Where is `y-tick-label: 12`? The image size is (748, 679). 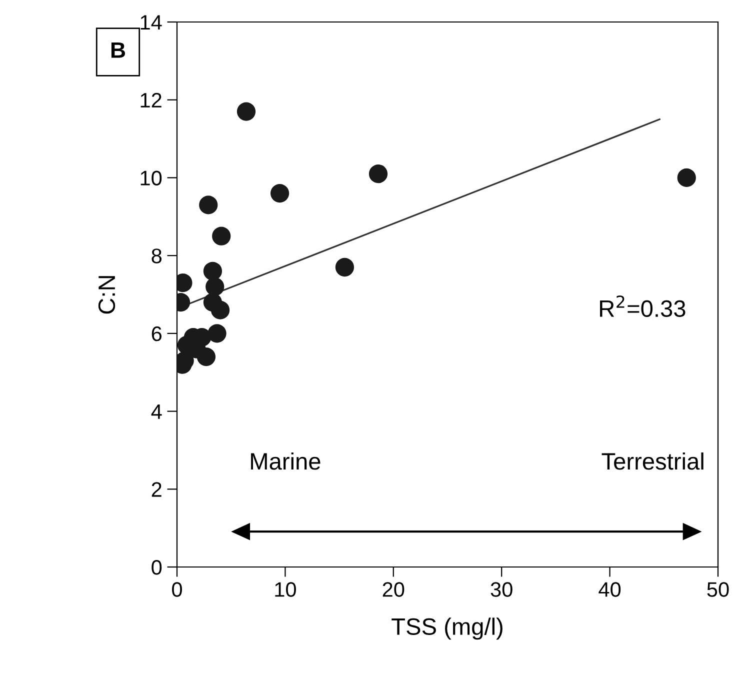
y-tick-label: 12 is located at coordinates (151, 100).